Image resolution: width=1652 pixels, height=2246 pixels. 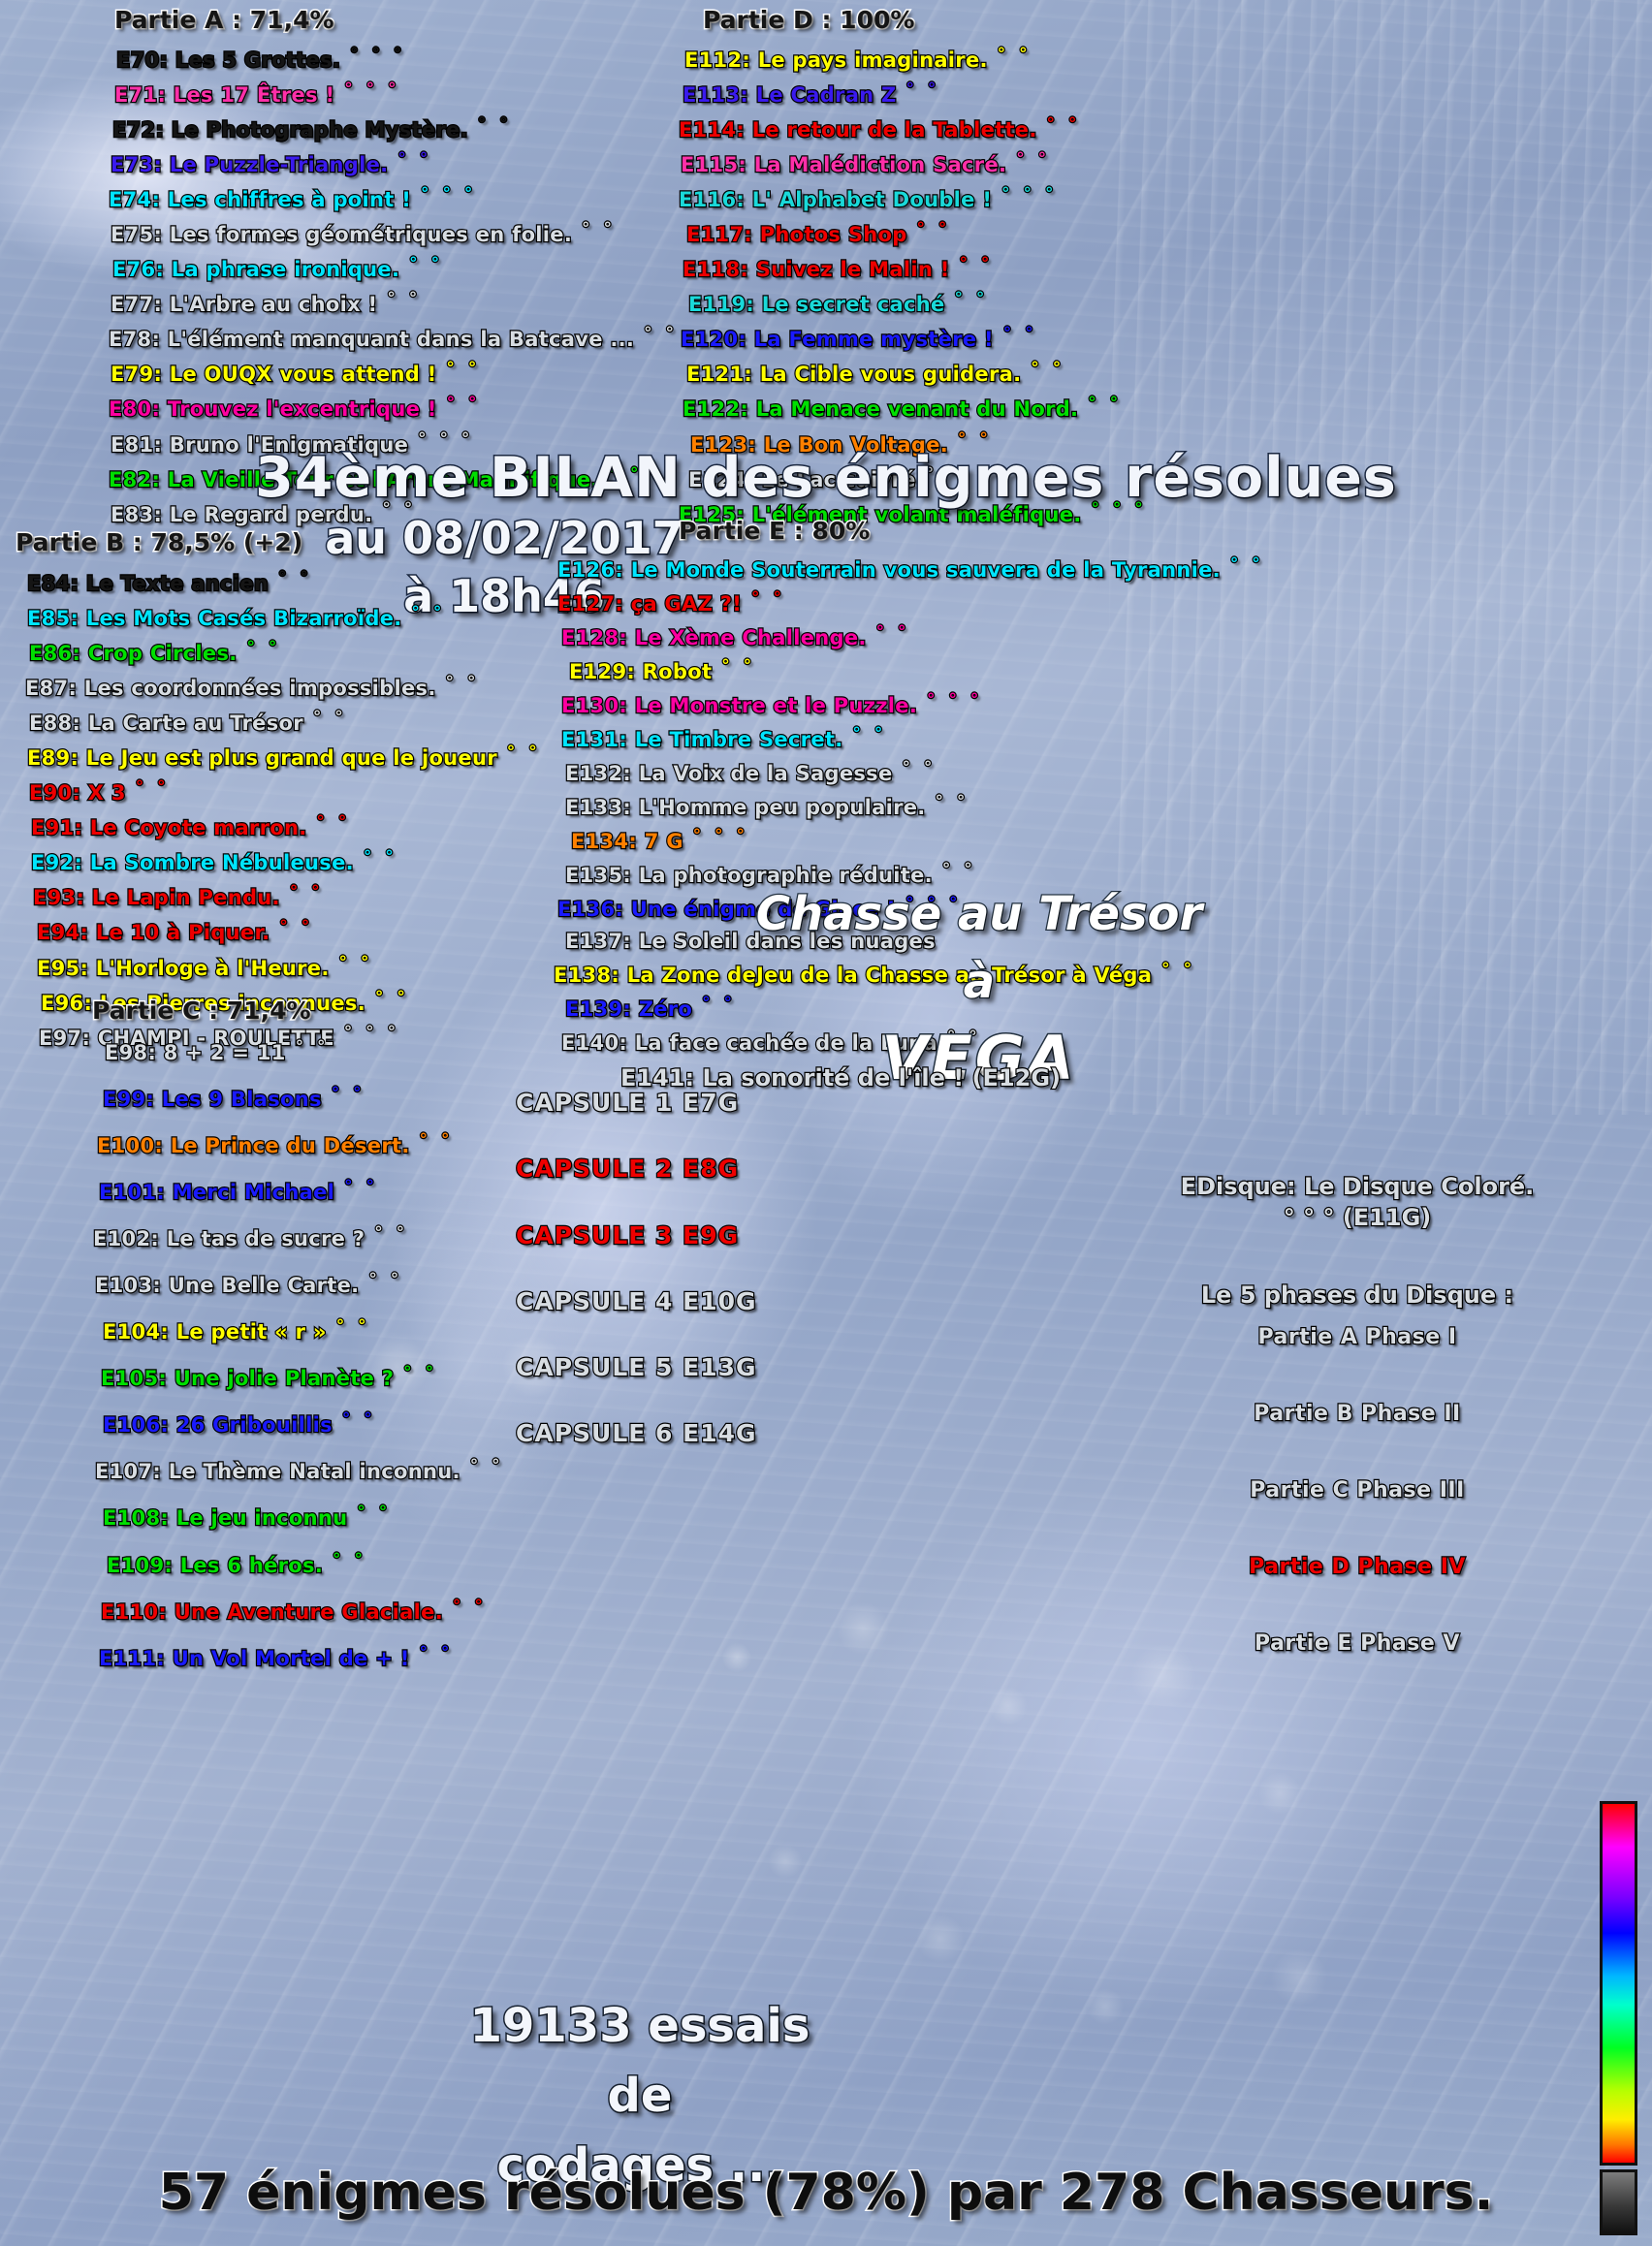 I want to click on enigma-item: E105: Une jolie Planète ? ° °, so click(x=356, y=1377).